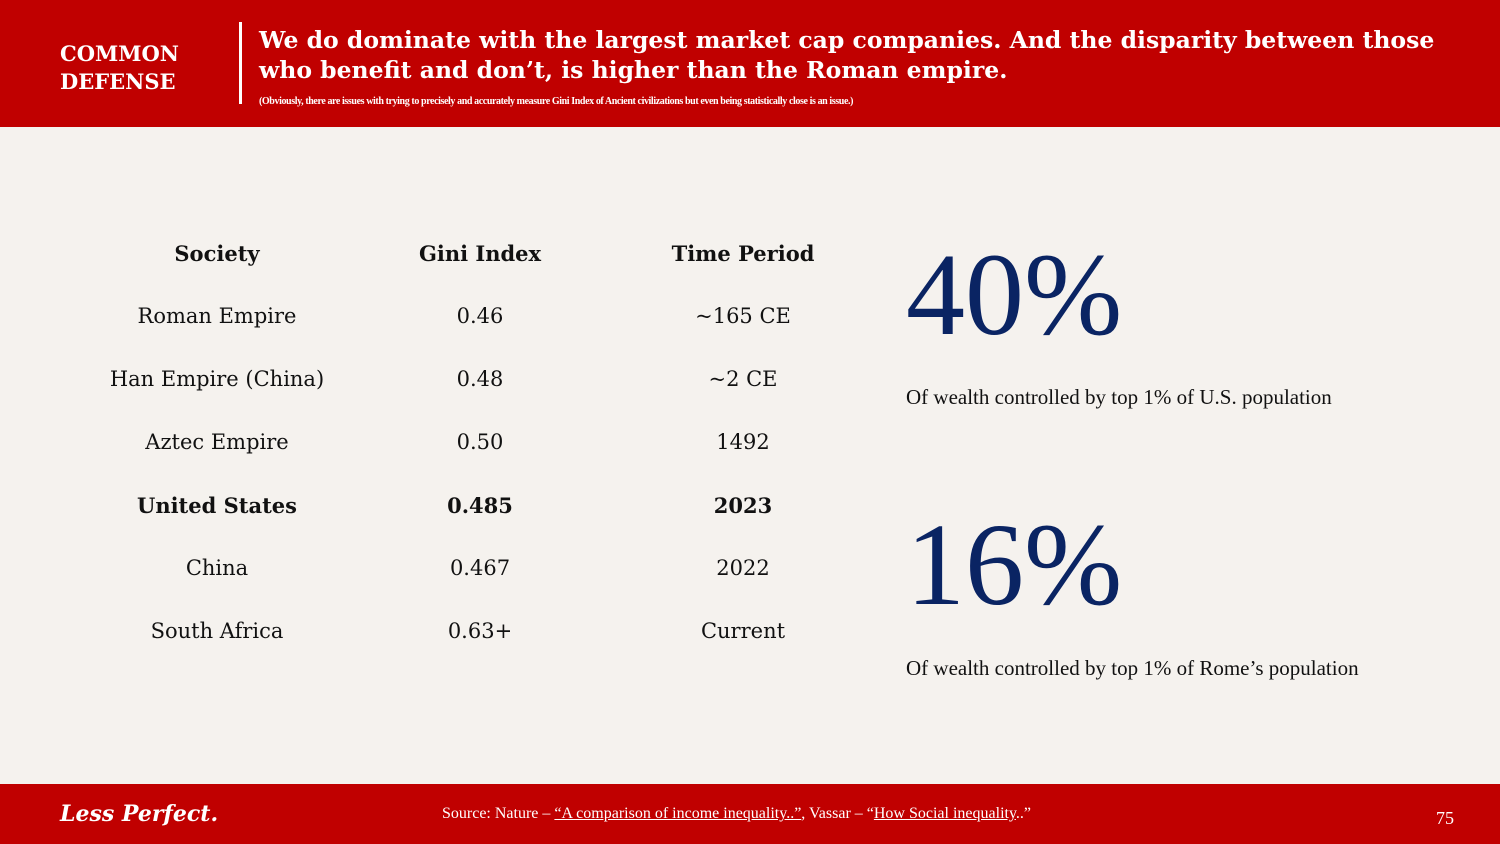 This screenshot has height=844, width=1500. Describe the element at coordinates (217, 505) in the screenshot. I see `table-cell: United States` at that location.